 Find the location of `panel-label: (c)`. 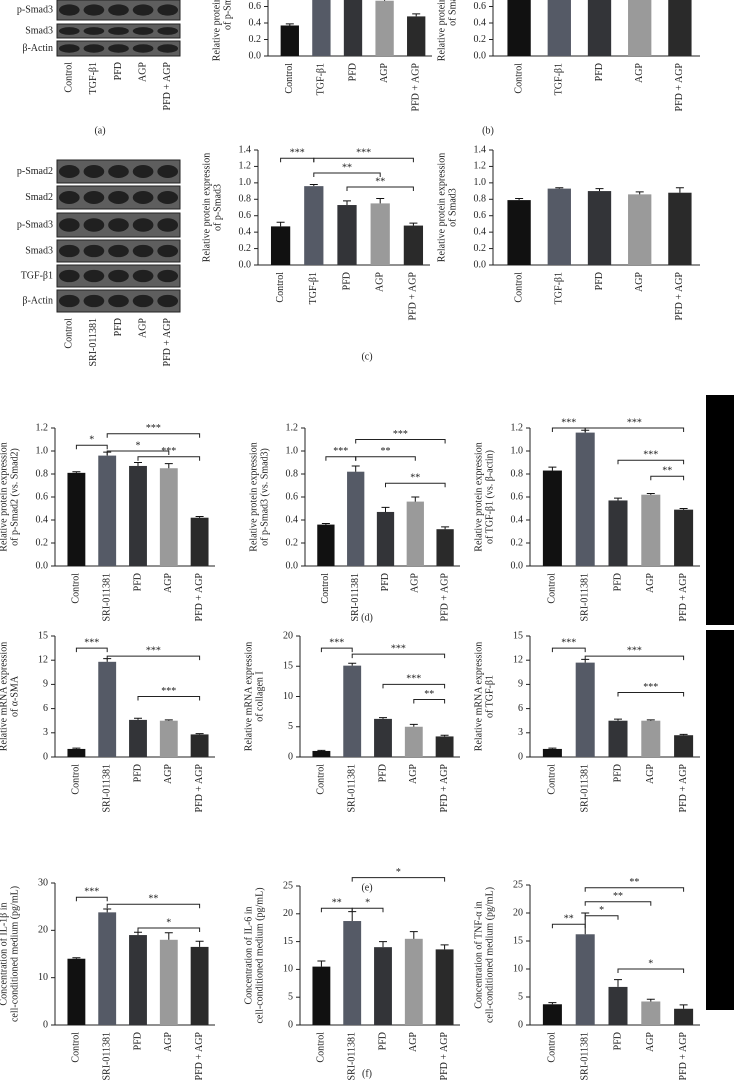

panel-label: (c) is located at coordinates (366, 356).